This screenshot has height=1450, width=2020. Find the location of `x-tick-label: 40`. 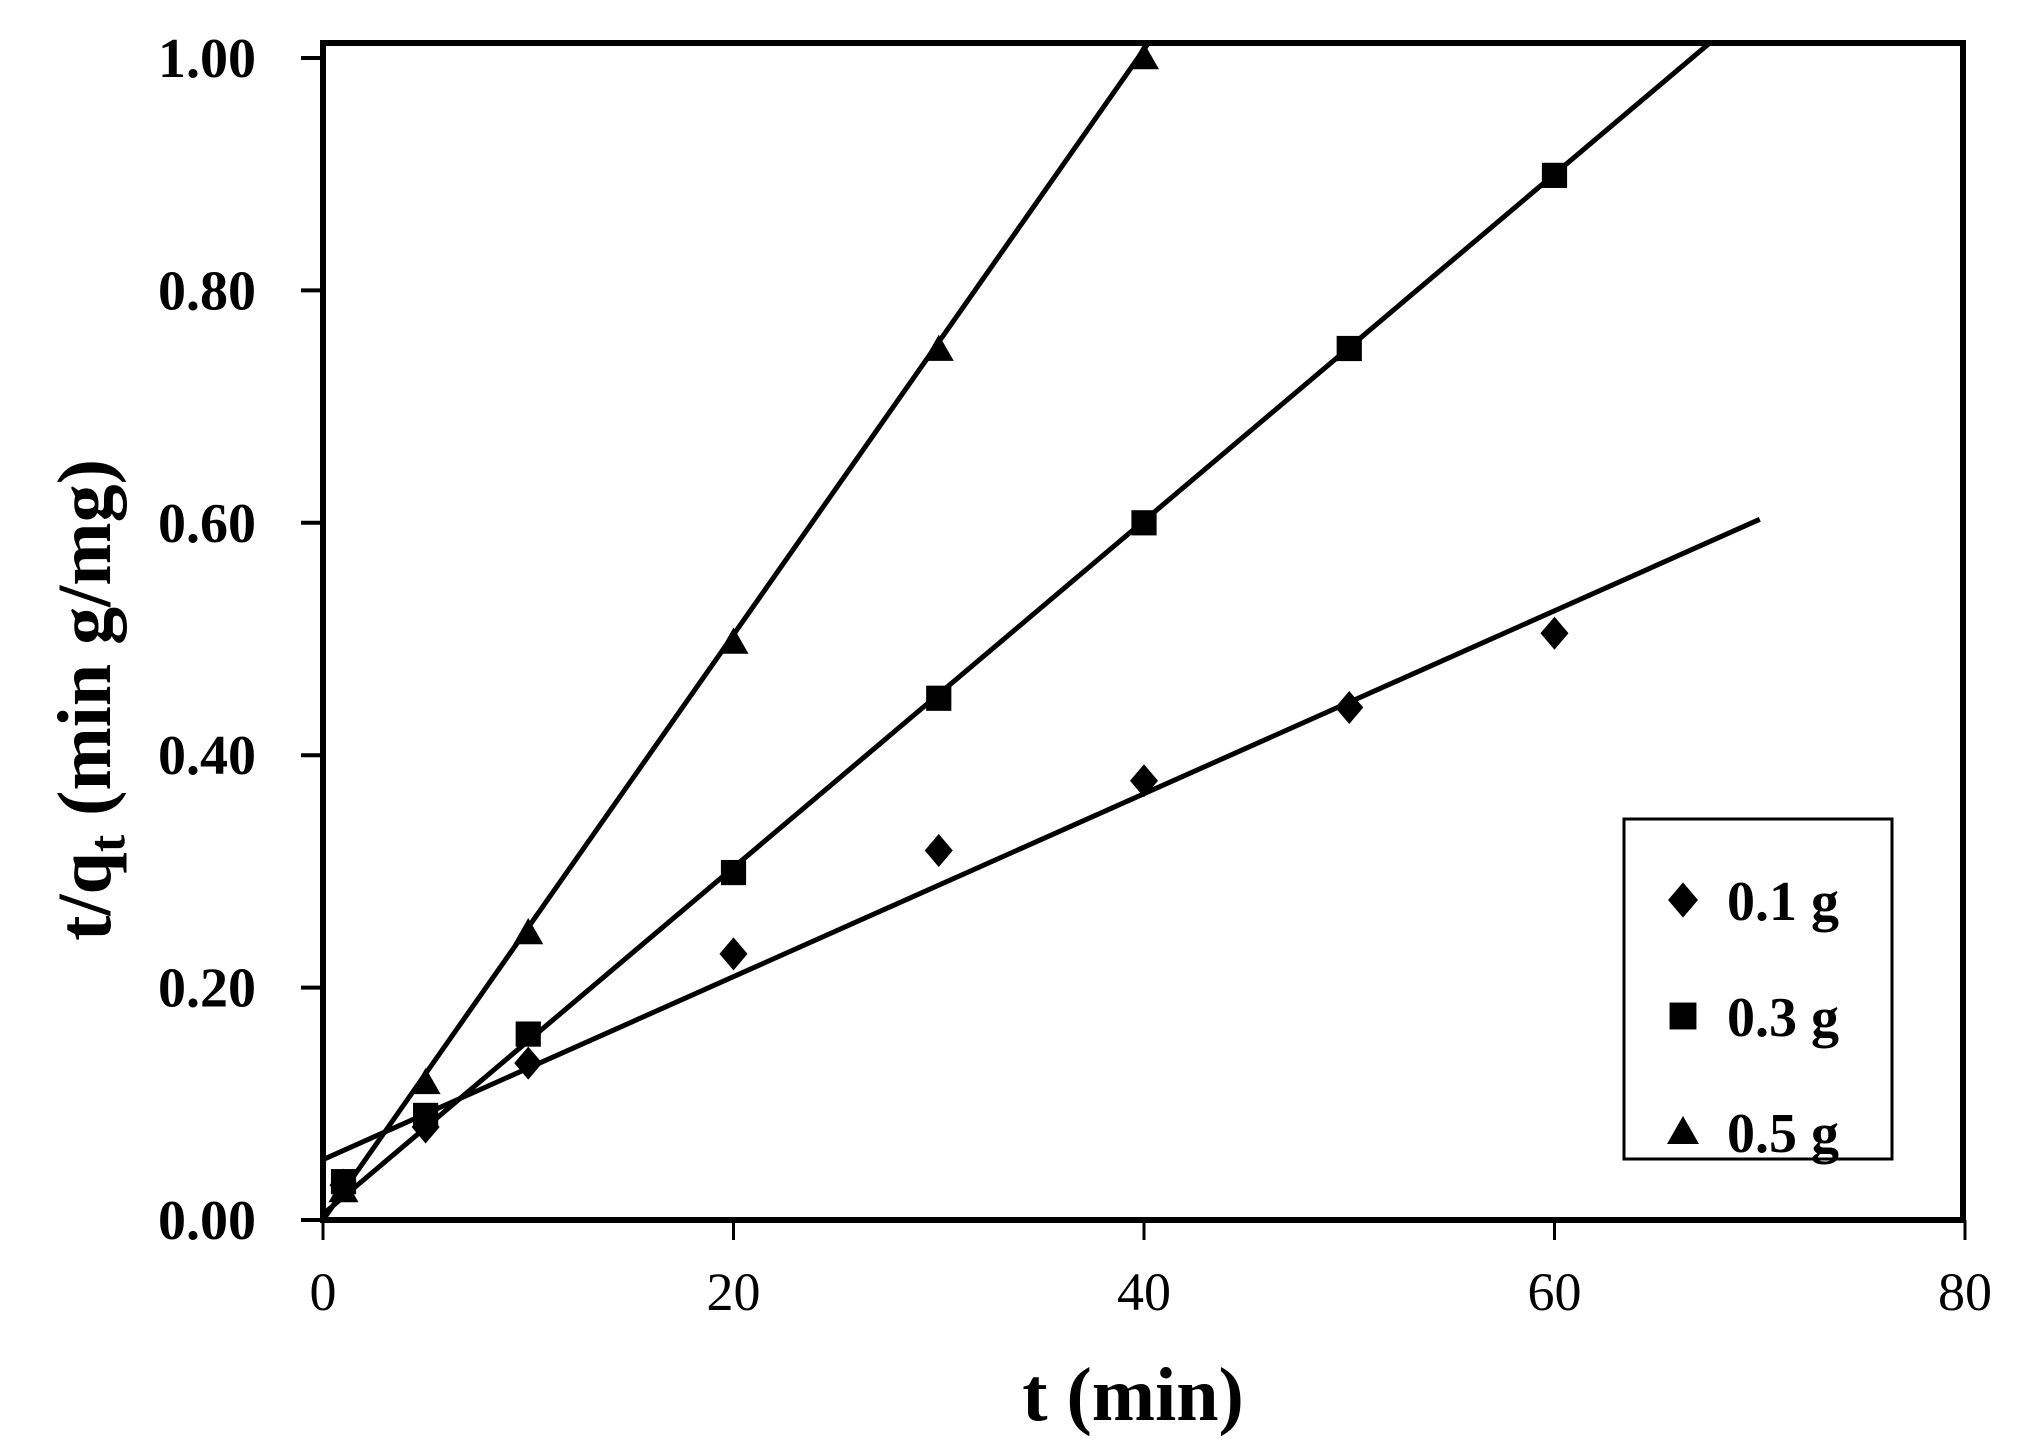

x-tick-label: 40 is located at coordinates (1144, 1292).